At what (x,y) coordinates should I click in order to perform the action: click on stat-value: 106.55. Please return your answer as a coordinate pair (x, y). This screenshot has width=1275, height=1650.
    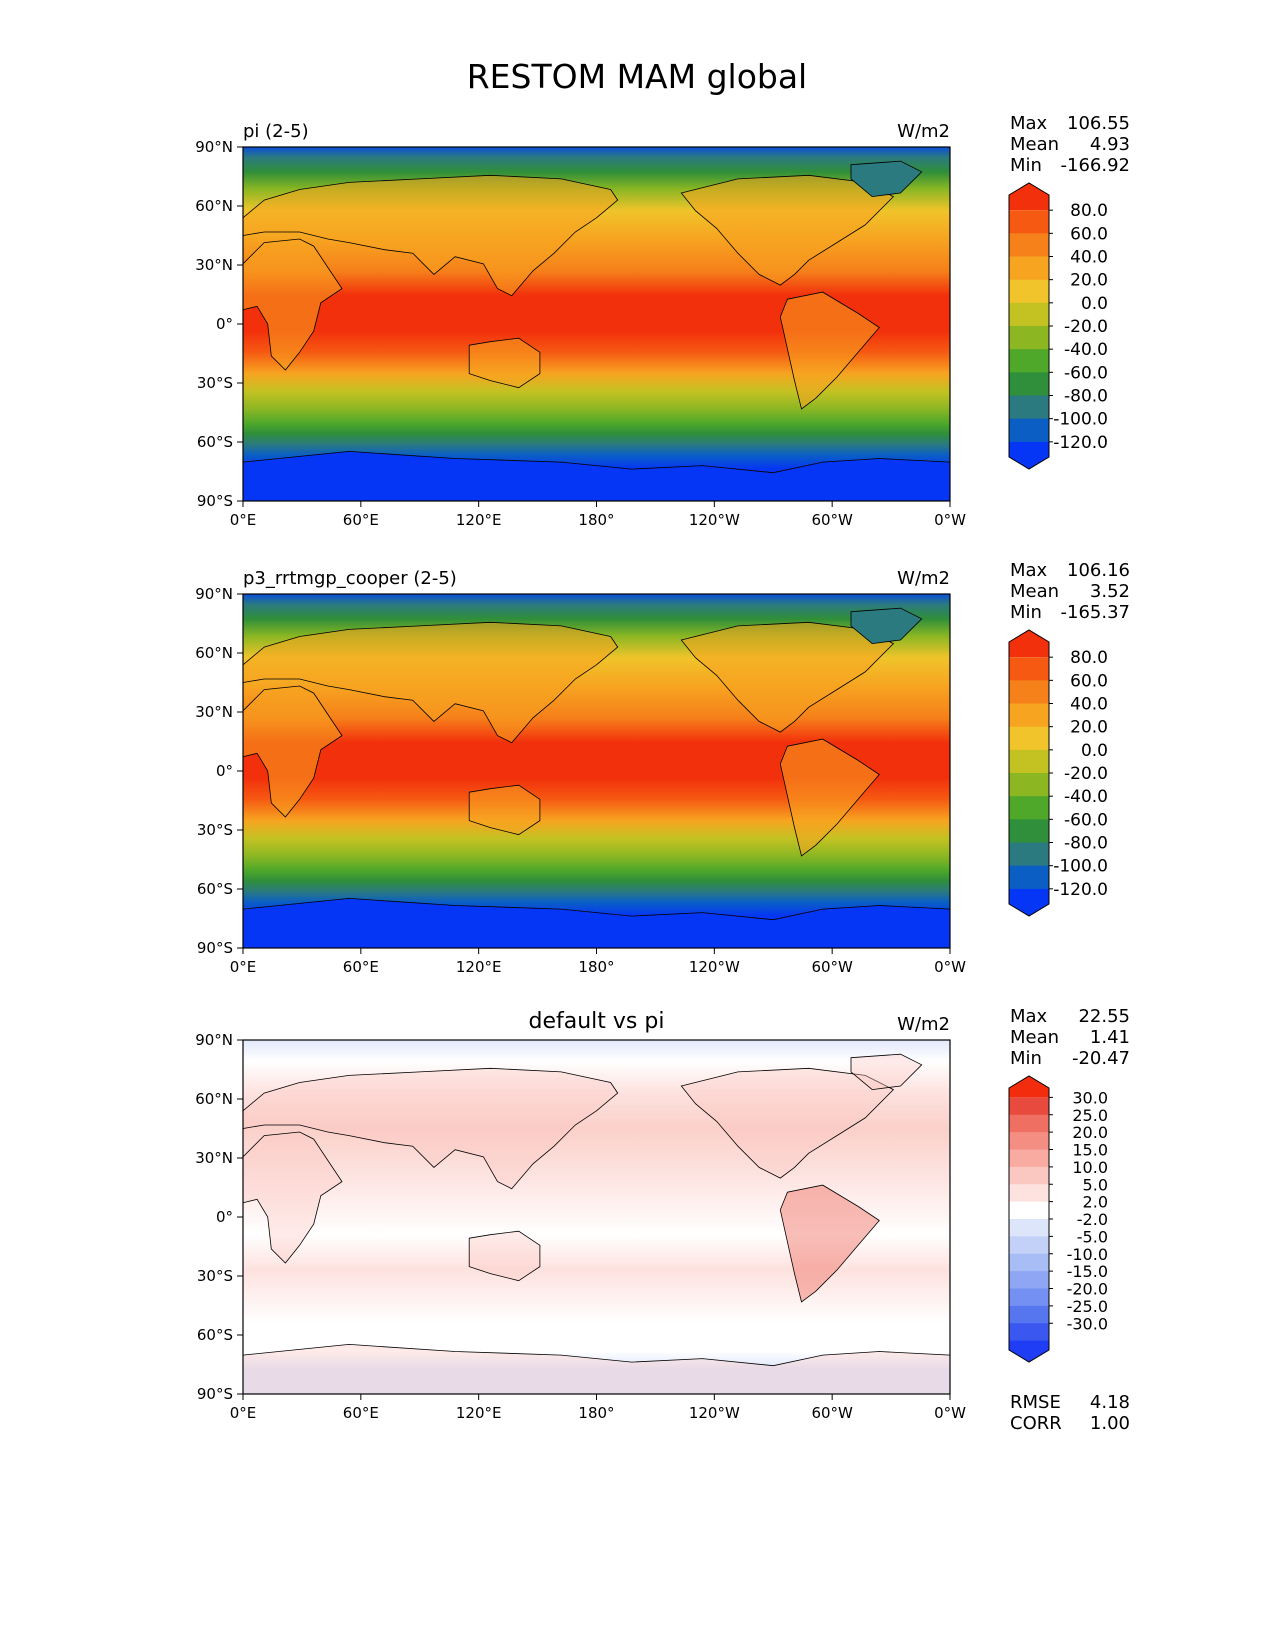
    Looking at the image, I should click on (1098, 123).